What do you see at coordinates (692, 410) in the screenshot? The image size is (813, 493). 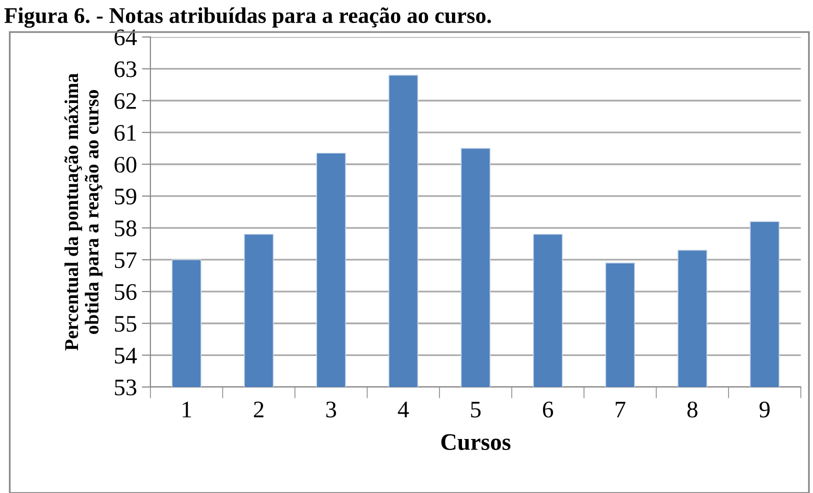 I see `x-tick-label: 8` at bounding box center [692, 410].